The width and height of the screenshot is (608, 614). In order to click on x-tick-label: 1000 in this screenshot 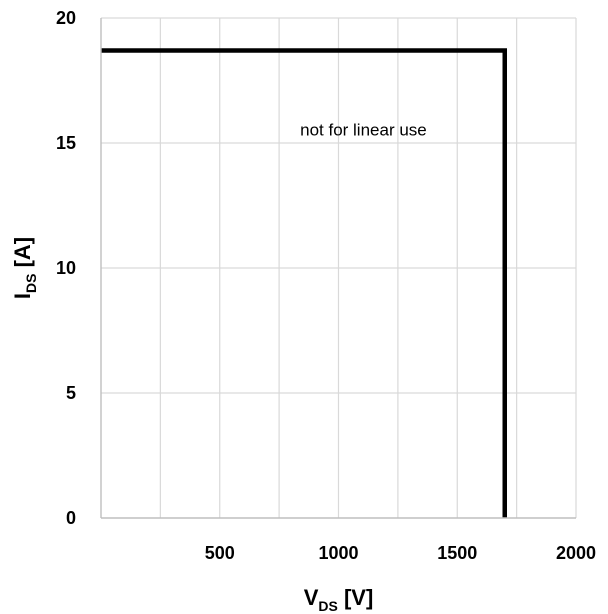, I will do `click(338, 553)`.